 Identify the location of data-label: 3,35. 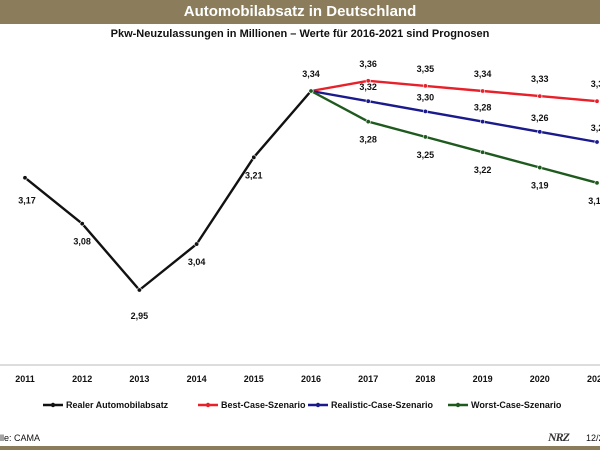
(426, 69).